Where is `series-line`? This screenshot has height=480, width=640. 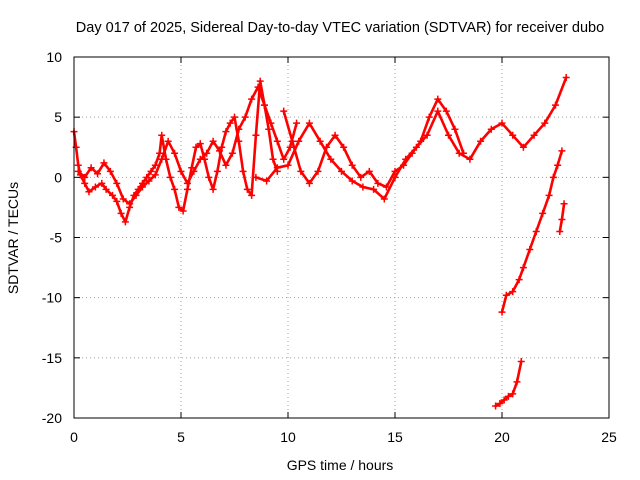 series-line is located at coordinates (175, 151).